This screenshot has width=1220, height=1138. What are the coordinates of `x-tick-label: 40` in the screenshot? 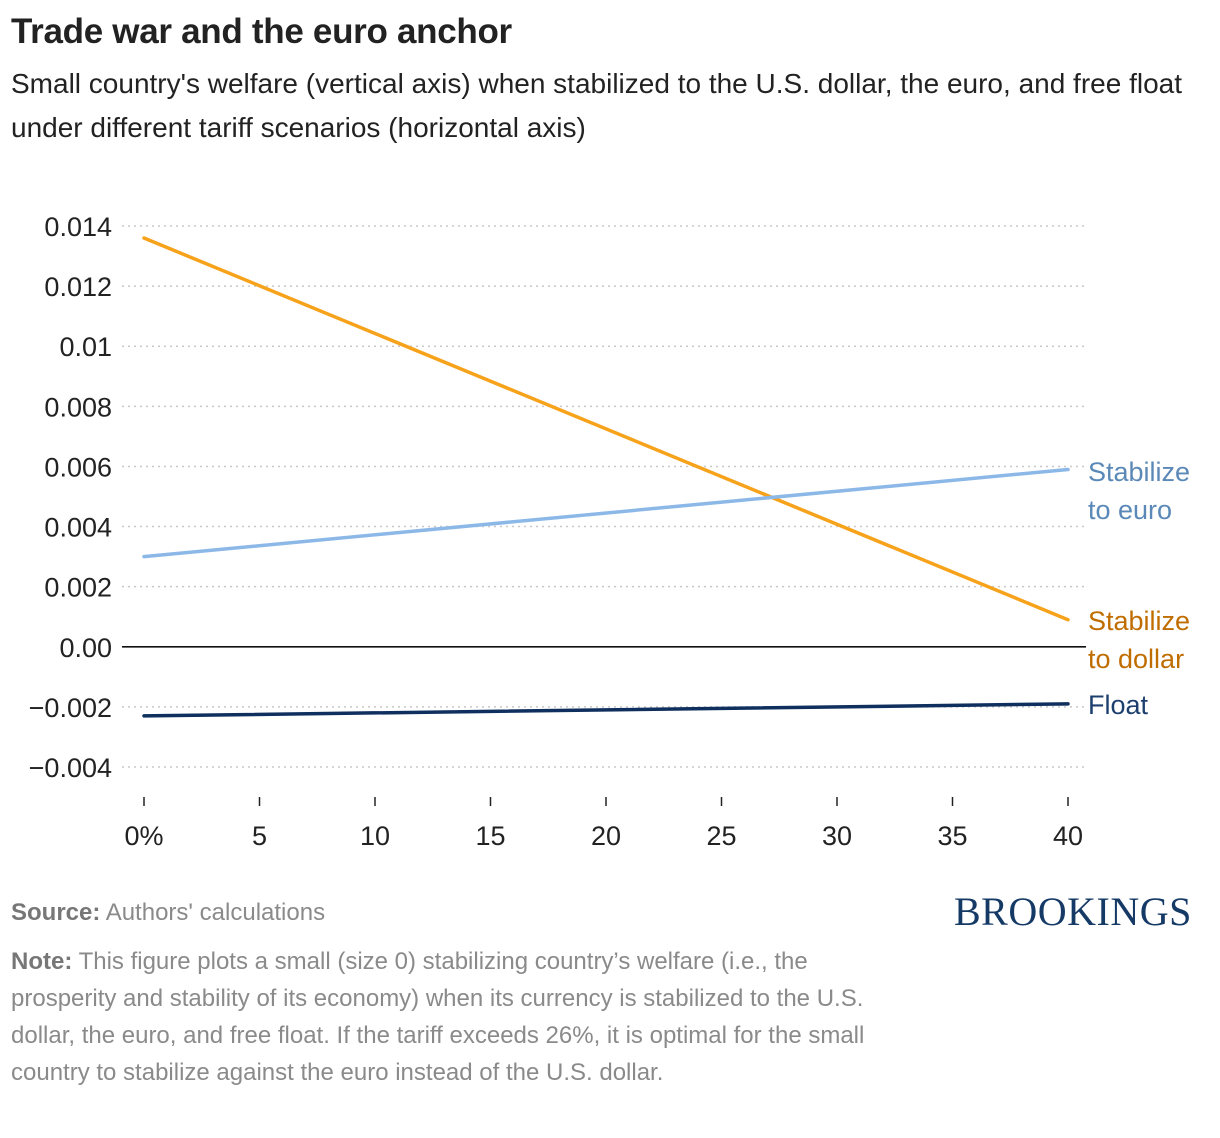 It's located at (1068, 836).